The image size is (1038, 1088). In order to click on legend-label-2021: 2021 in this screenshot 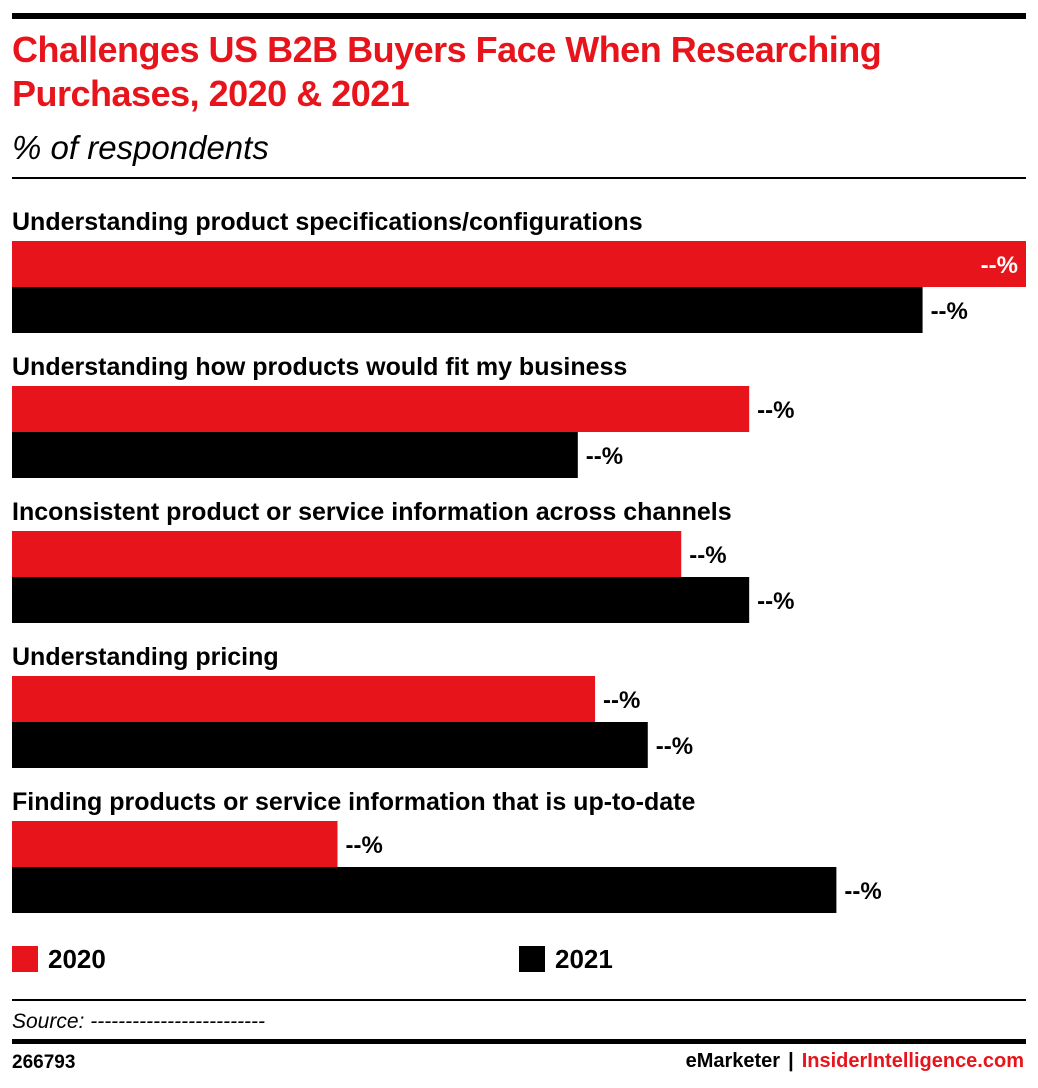, I will do `click(584, 958)`.